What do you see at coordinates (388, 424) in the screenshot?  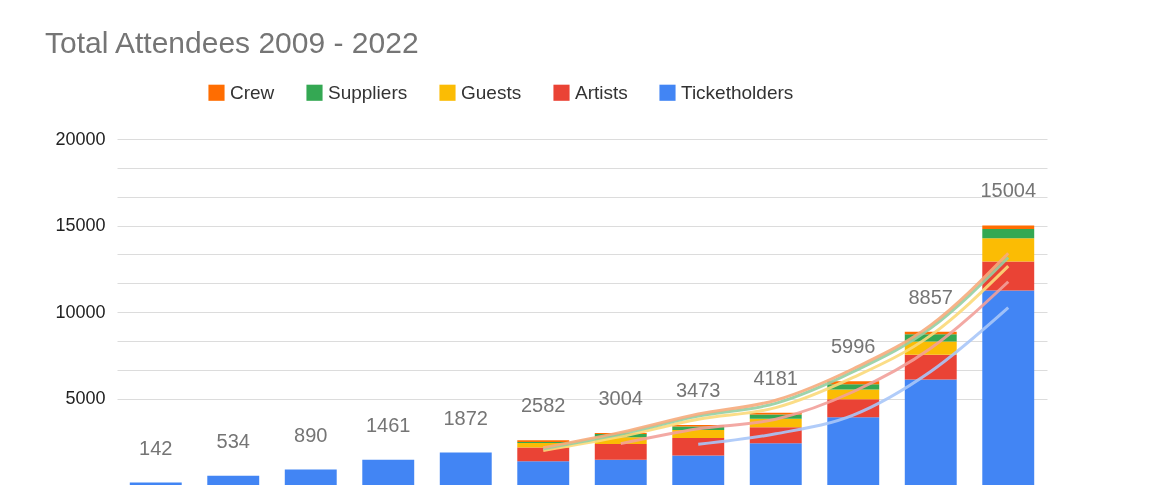 I see `total-label: 1461` at bounding box center [388, 424].